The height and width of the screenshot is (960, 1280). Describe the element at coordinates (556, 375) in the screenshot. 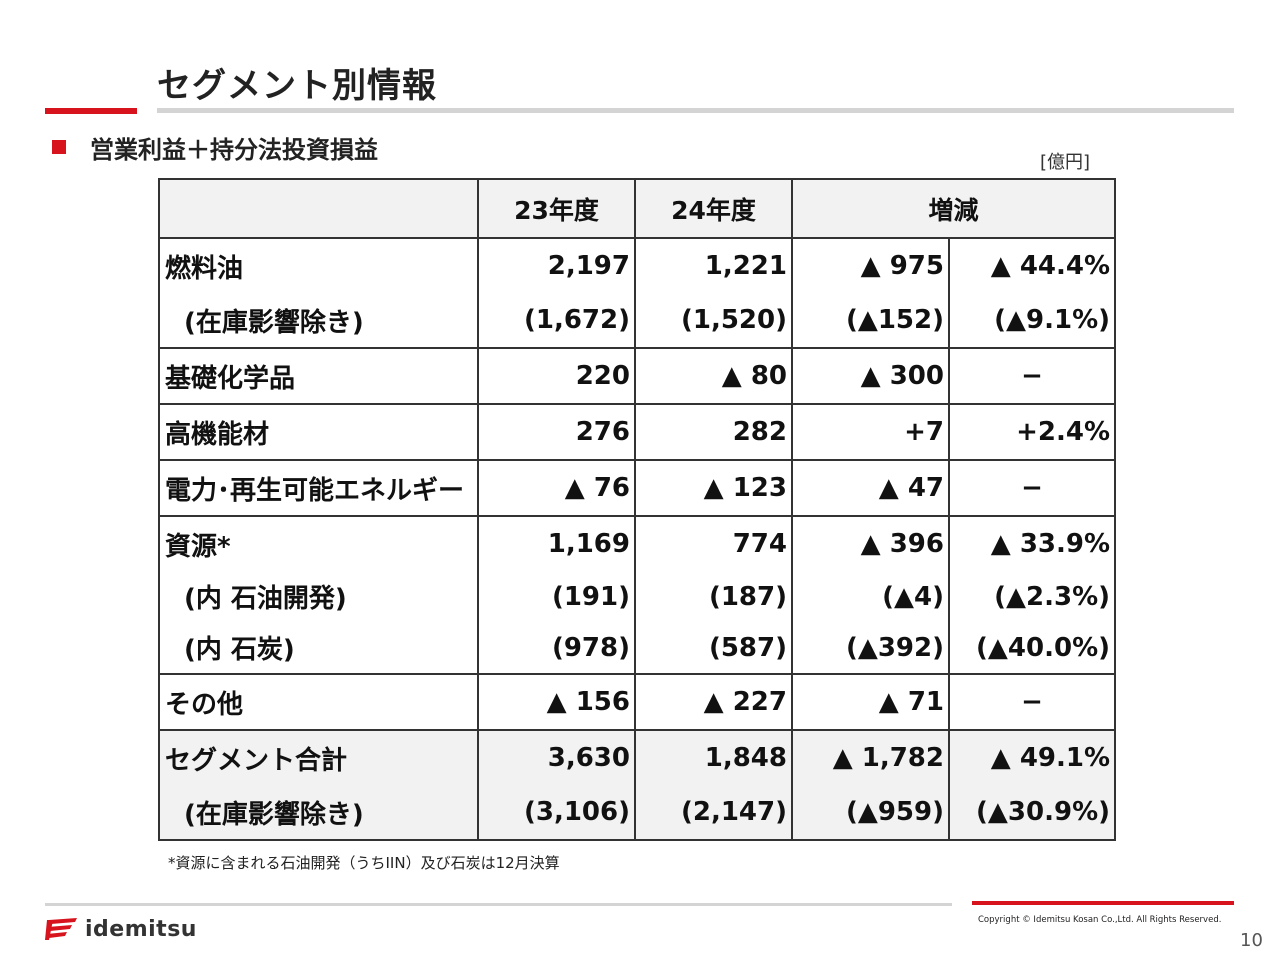

I see `fy23-value: 220` at that location.